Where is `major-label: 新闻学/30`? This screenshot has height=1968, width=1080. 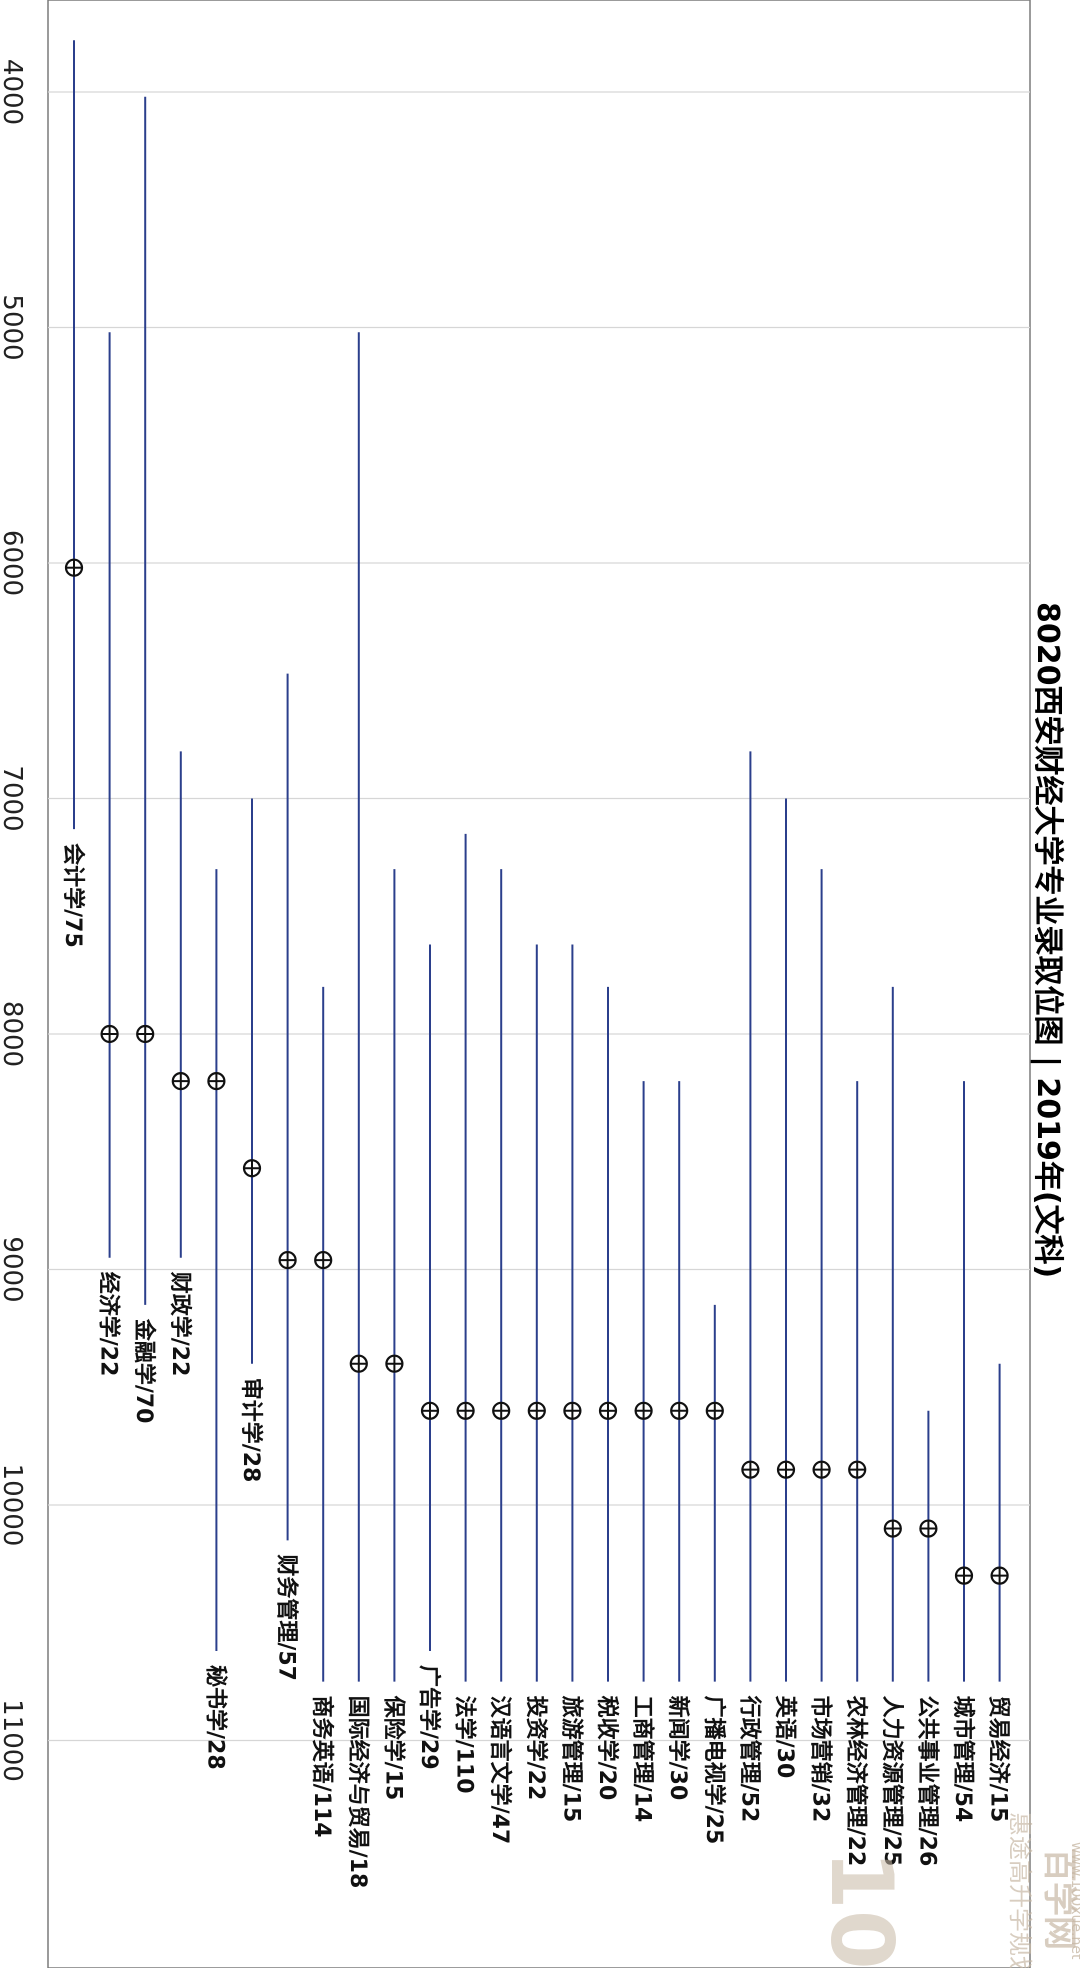 major-label: 新闻学/30 is located at coordinates (678, 1748).